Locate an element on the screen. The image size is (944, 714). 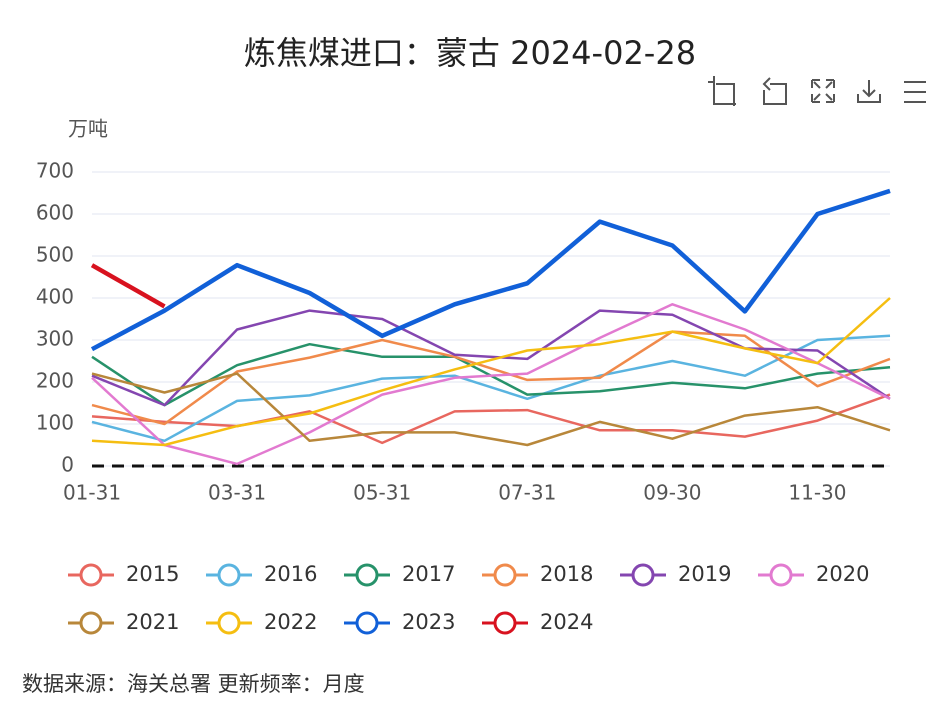
legend-label: 2023 is located at coordinates (428, 622).